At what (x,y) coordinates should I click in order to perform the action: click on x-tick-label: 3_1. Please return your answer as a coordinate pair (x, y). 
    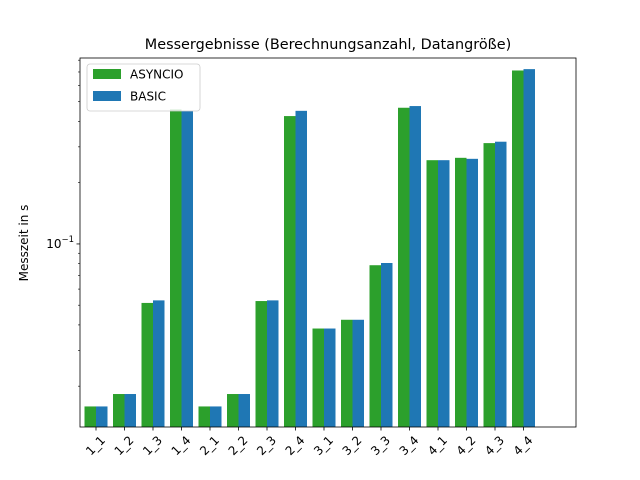
    Looking at the image, I should click on (323, 445).